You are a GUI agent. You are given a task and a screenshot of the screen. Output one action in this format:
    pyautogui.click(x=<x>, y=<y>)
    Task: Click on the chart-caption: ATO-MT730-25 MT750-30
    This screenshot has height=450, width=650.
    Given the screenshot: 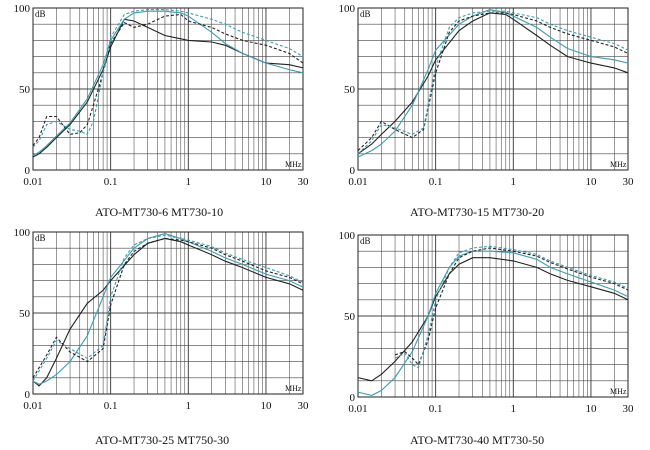 What is the action you would take?
    pyautogui.click(x=162, y=440)
    